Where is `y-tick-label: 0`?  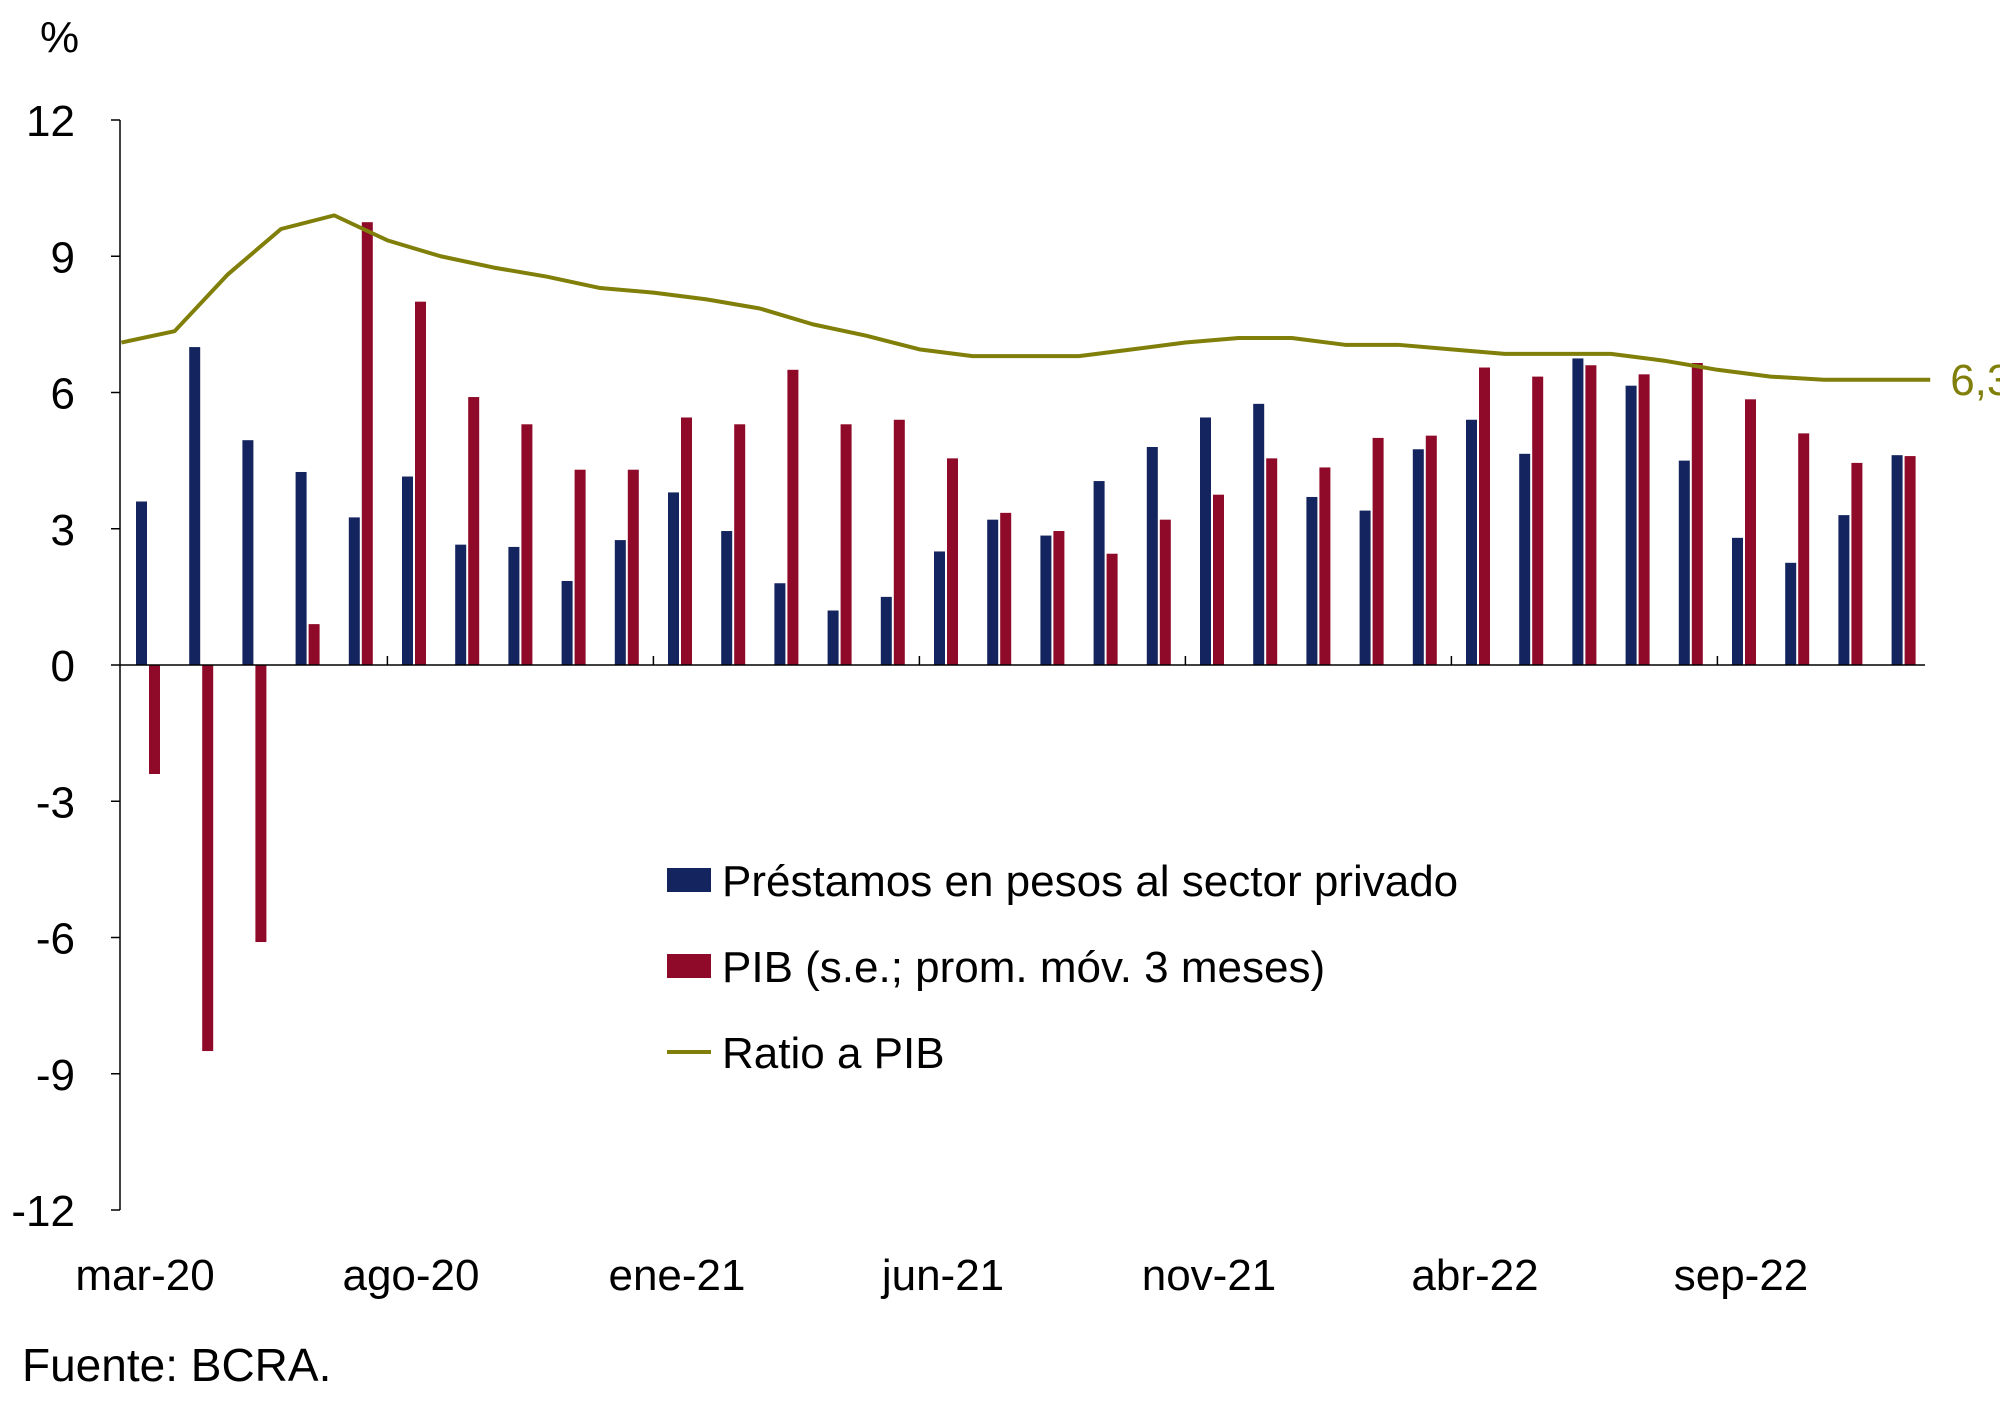
y-tick-label: 0 is located at coordinates (63, 666).